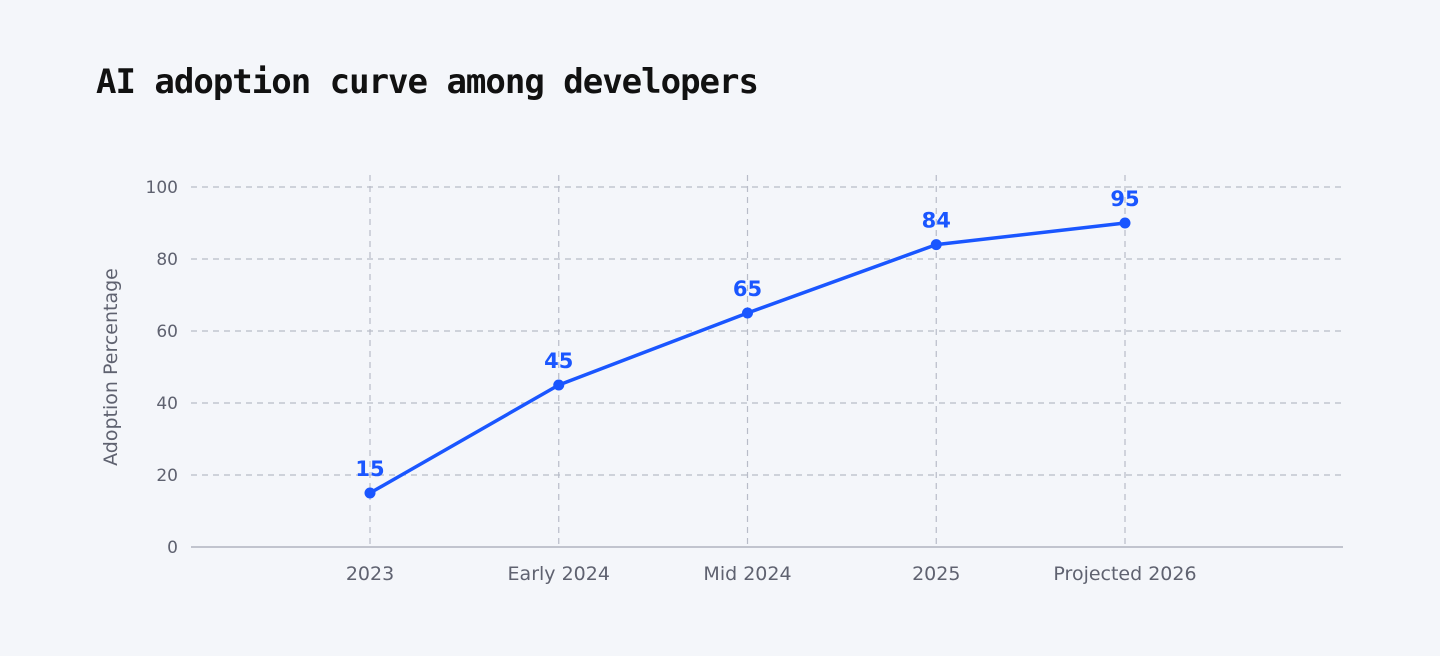  What do you see at coordinates (558, 361) in the screenshot?
I see `data-label: 45` at bounding box center [558, 361].